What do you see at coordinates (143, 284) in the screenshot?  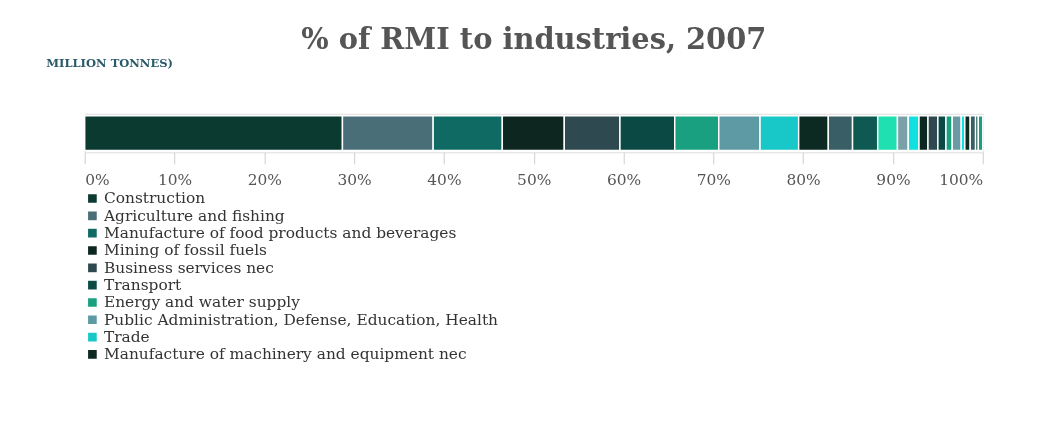 I see `legend-label: Transport` at bounding box center [143, 284].